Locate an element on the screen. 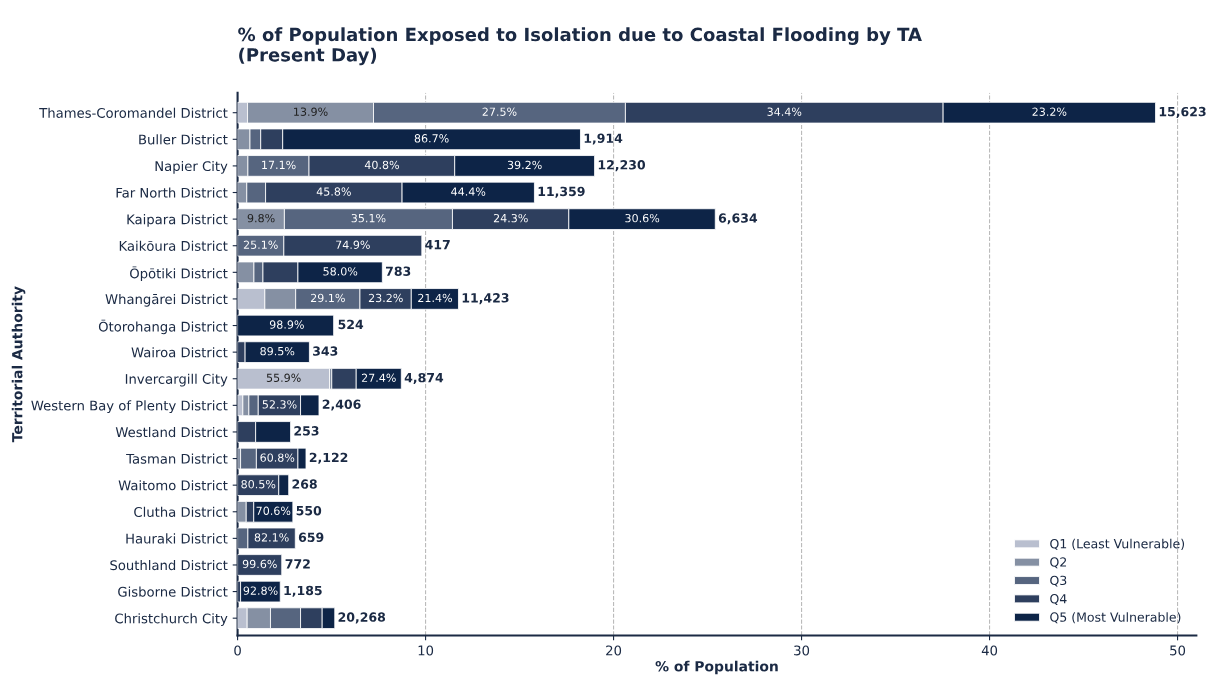 The image size is (1206, 687). annotation: 89.5% is located at coordinates (277, 351).